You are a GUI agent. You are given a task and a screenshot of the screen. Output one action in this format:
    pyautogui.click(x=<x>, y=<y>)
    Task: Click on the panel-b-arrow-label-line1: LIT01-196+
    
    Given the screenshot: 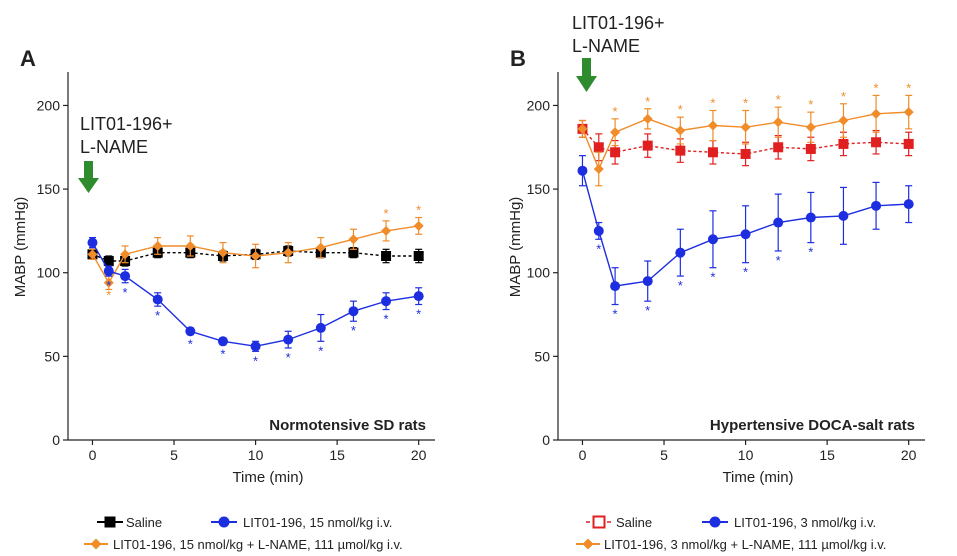 What is the action you would take?
    pyautogui.click(x=618, y=23)
    